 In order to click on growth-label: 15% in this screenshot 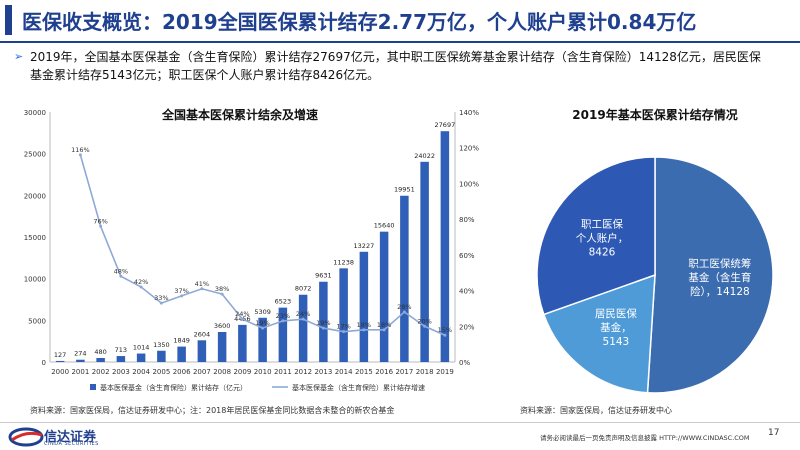, I will do `click(445, 330)`.